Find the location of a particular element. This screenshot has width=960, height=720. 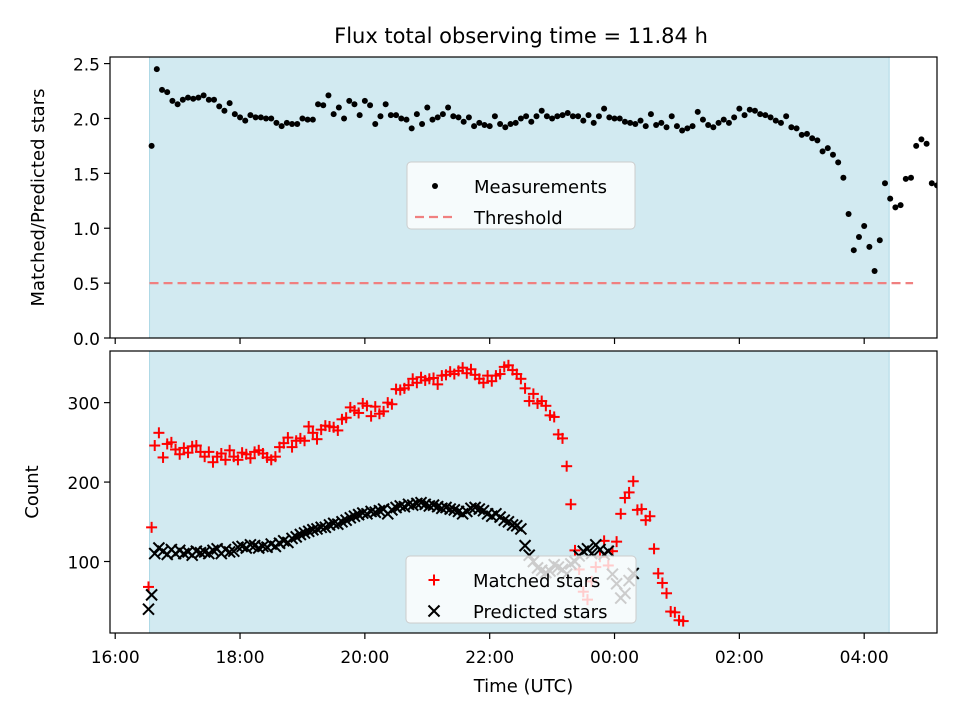

x-tick-label: 18:00 is located at coordinates (240, 658).